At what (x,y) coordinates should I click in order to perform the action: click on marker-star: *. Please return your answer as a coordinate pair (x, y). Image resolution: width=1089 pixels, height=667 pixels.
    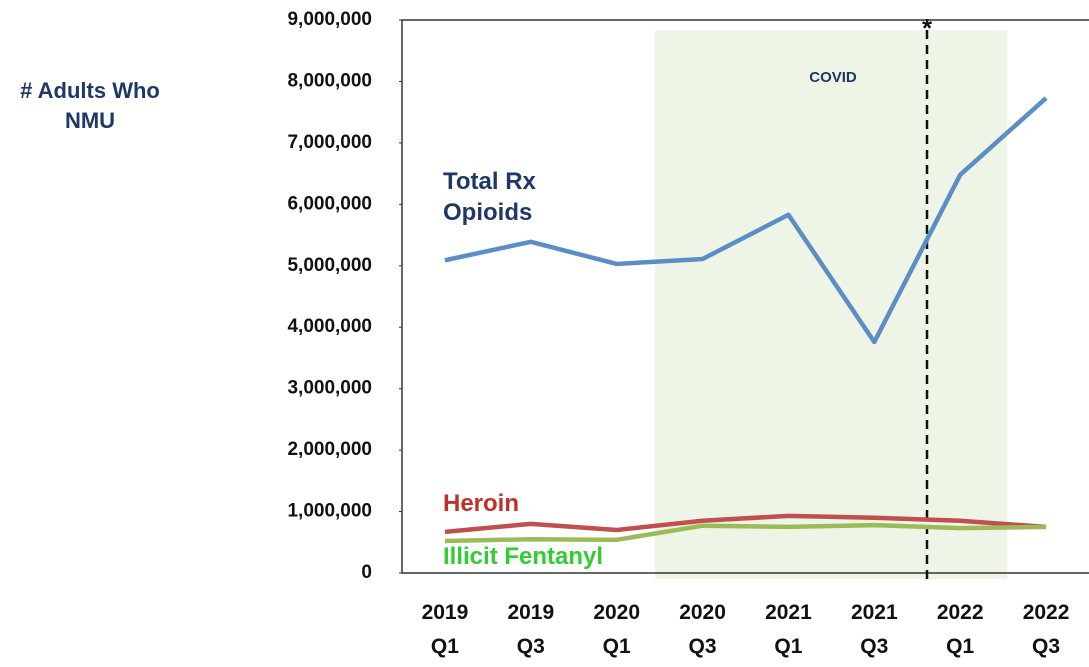
    Looking at the image, I should click on (927, 28).